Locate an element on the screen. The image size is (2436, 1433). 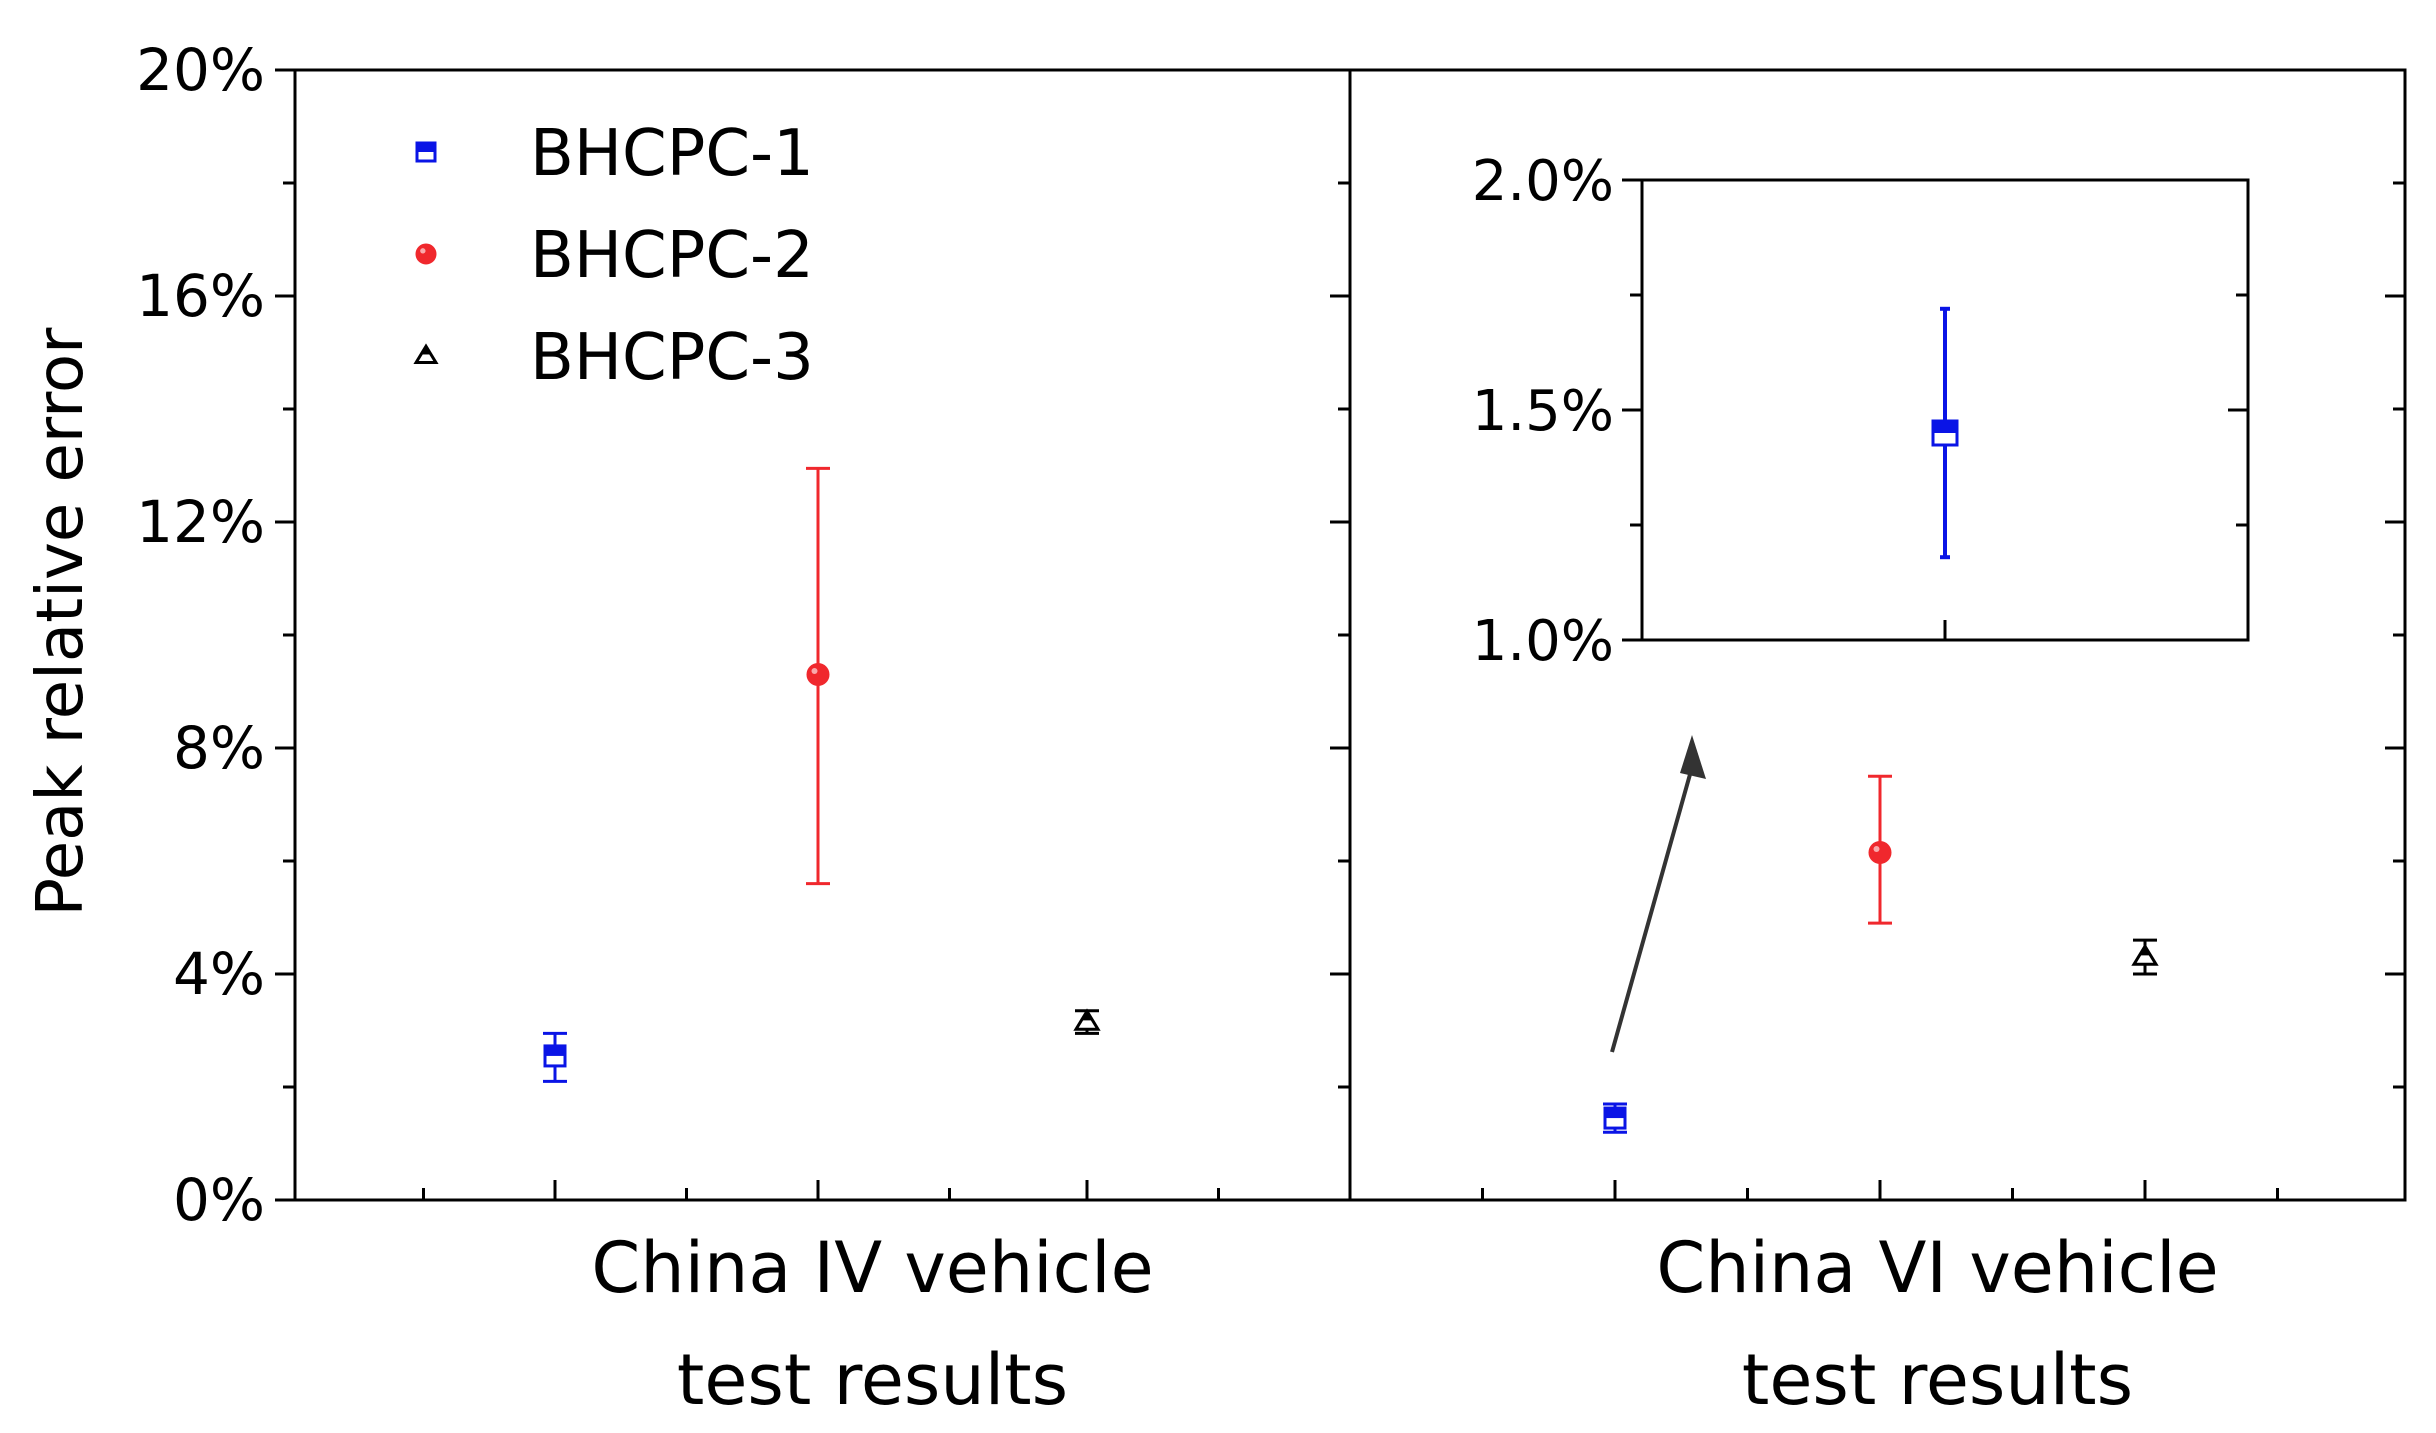
inset-data-point is located at coordinates (1945, 433).